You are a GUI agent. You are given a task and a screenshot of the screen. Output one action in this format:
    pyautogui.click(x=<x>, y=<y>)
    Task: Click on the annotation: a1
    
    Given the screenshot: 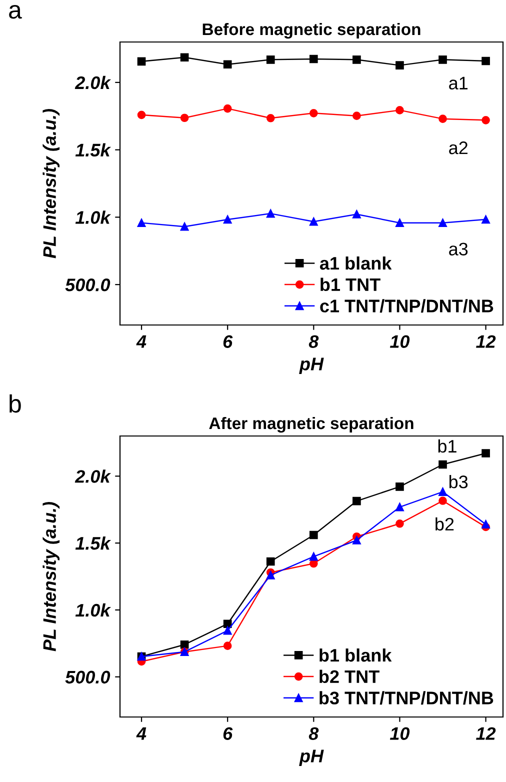 What is the action you would take?
    pyautogui.click(x=458, y=83)
    